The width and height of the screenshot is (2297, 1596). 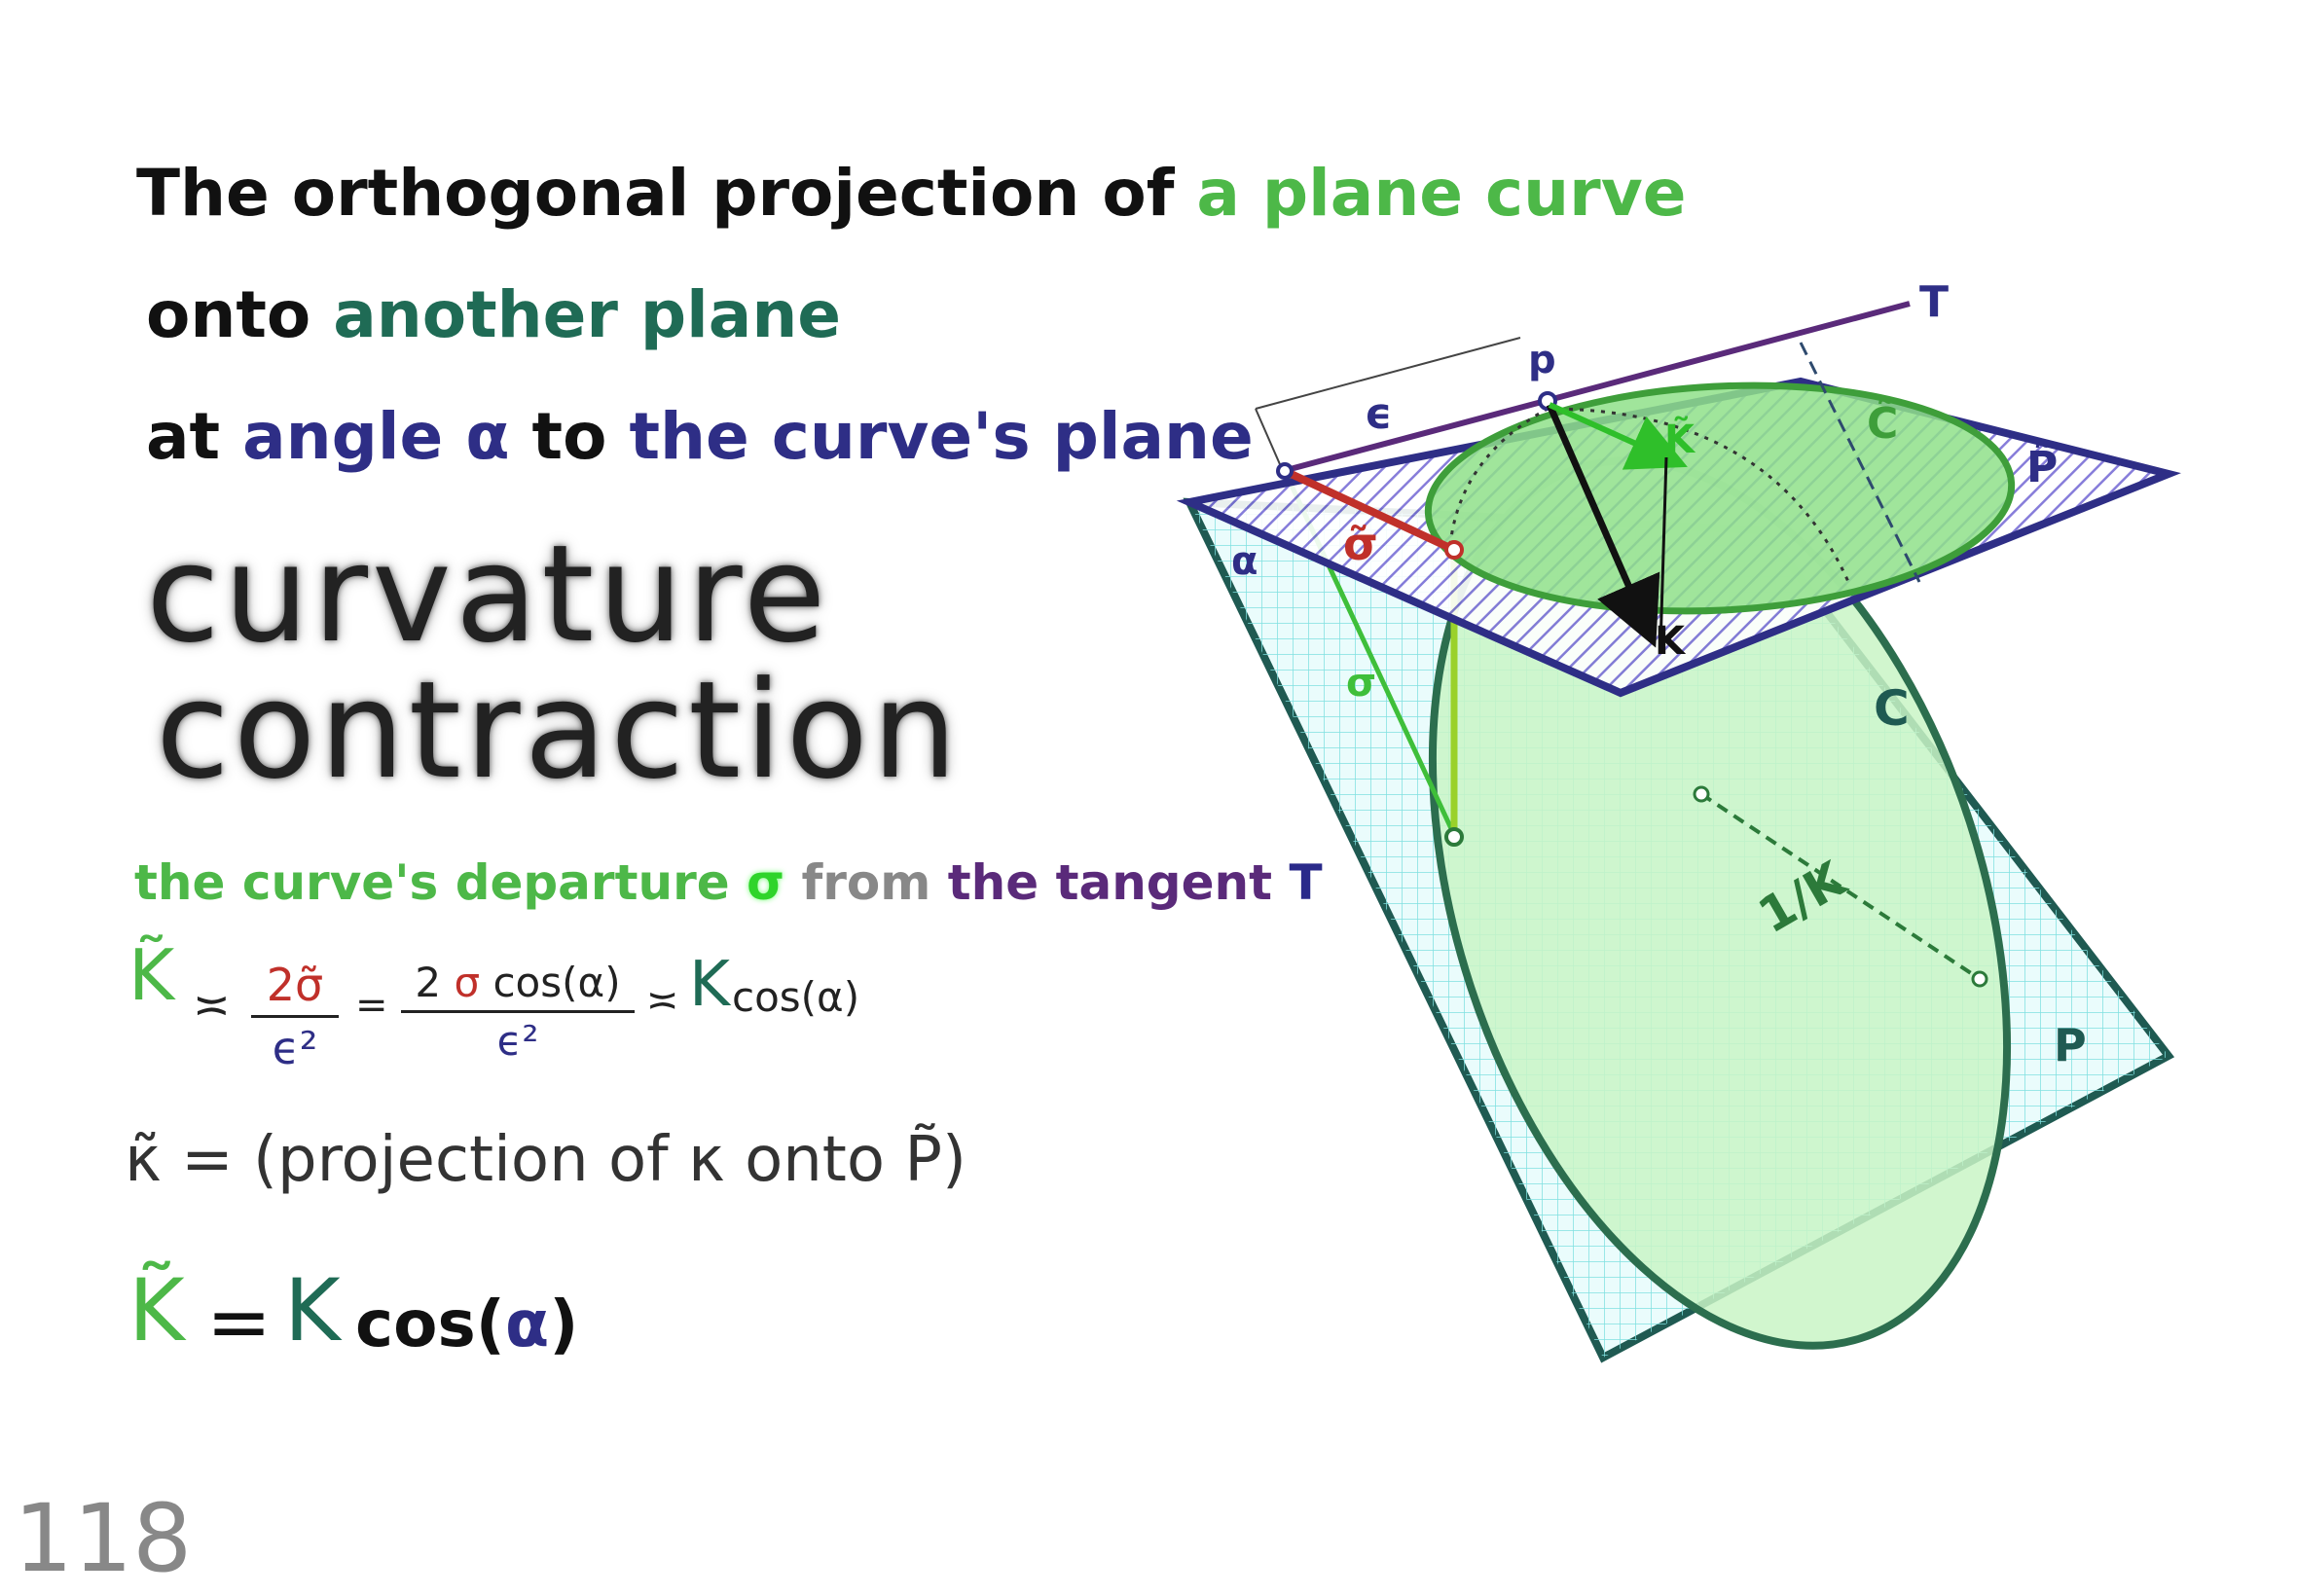 I want to click on formula3-alpha: α, so click(x=527, y=1324).